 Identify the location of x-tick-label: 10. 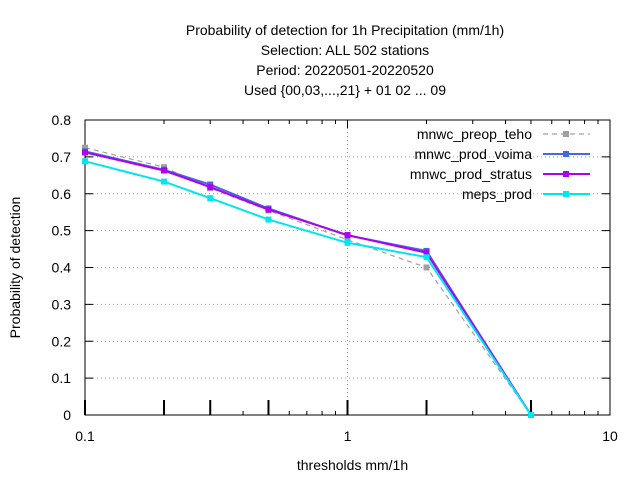
(610, 436).